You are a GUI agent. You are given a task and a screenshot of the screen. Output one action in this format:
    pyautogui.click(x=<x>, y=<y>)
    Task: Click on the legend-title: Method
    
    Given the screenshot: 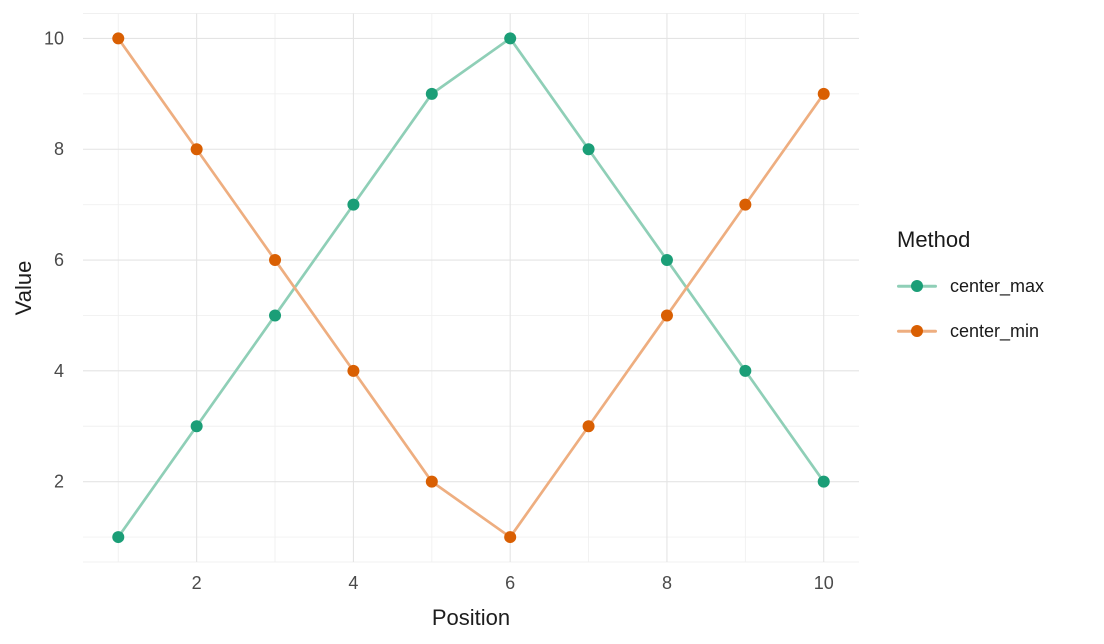 What is the action you would take?
    pyautogui.click(x=934, y=239)
    